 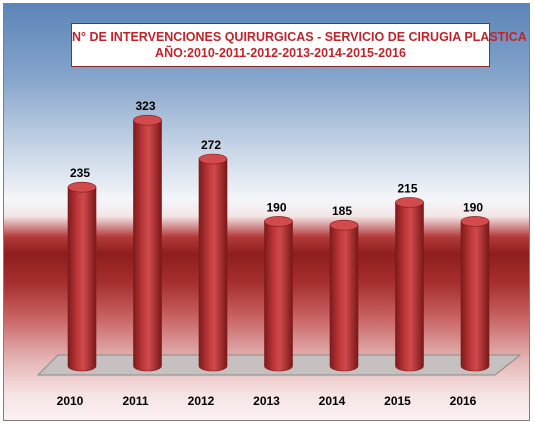 I want to click on x-tick-2014: 2014, so click(x=332, y=401).